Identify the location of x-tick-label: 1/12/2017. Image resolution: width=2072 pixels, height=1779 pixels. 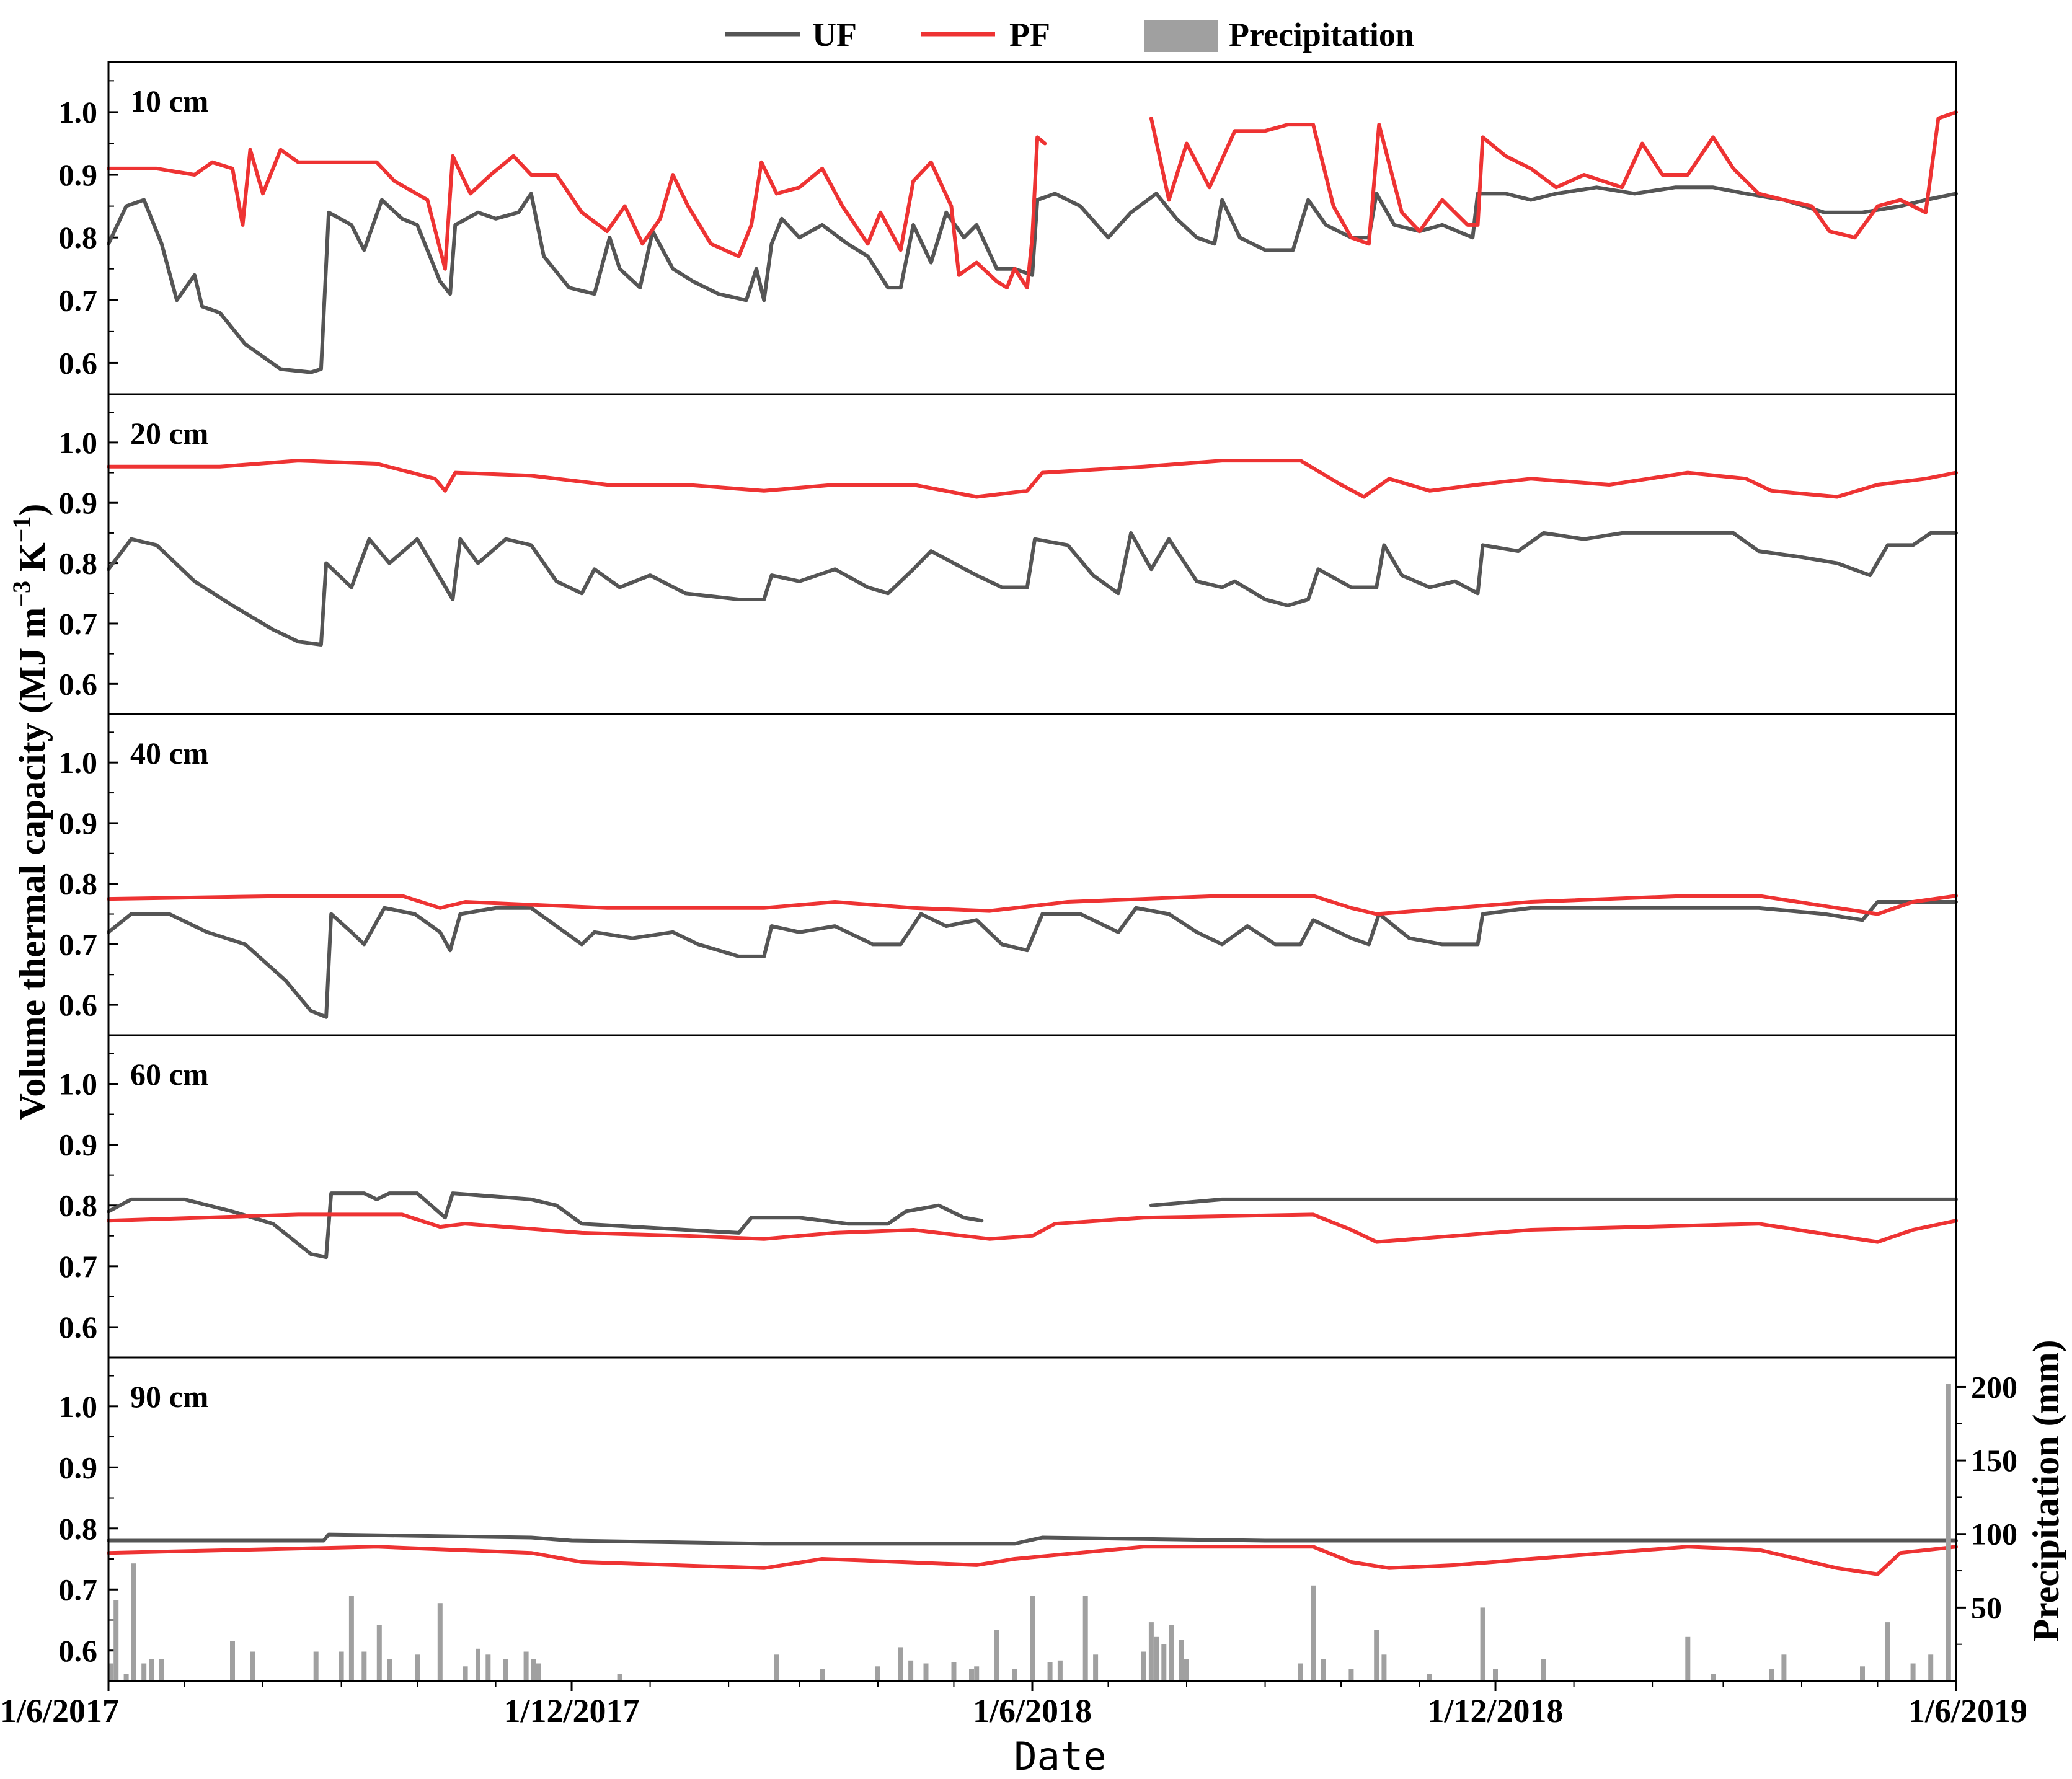
(572, 1710).